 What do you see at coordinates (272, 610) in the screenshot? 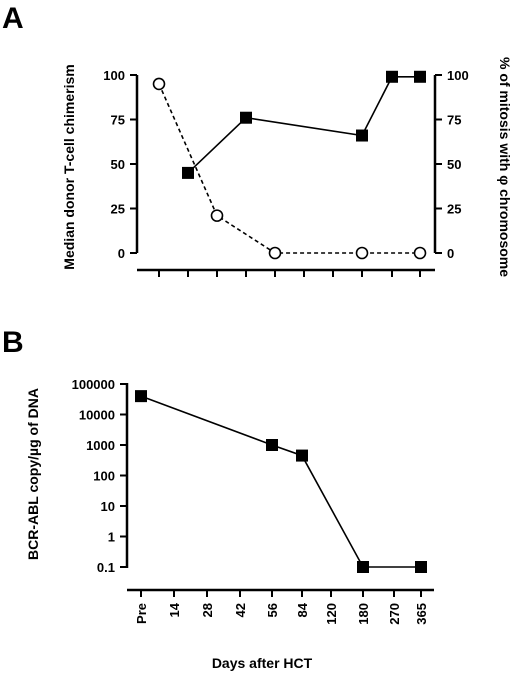
I see `x-tick-label: 56` at bounding box center [272, 610].